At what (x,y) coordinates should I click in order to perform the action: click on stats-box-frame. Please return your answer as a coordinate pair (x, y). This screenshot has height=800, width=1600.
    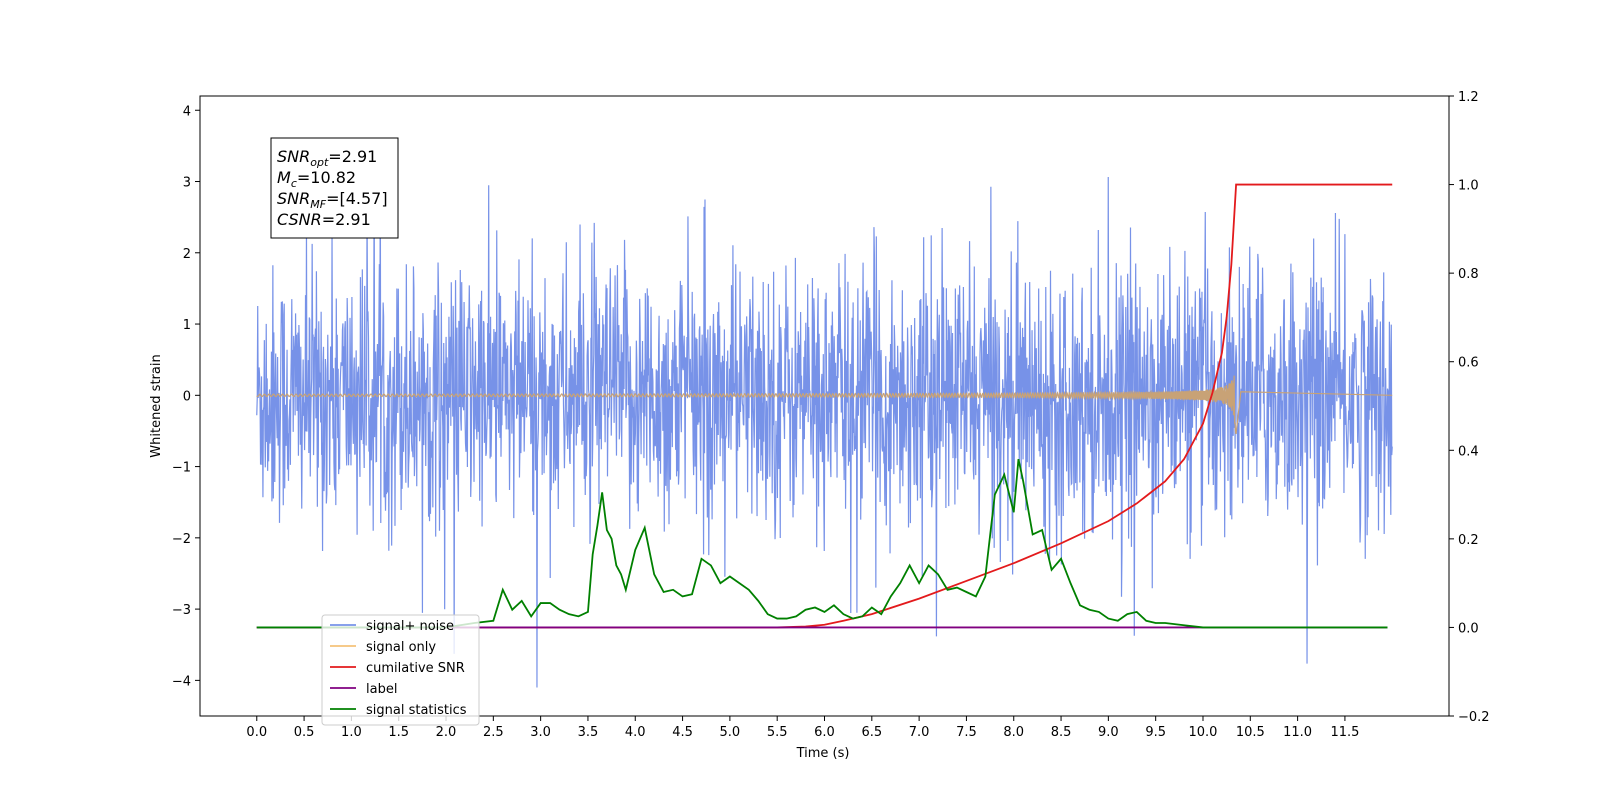
    Looking at the image, I should click on (334, 188).